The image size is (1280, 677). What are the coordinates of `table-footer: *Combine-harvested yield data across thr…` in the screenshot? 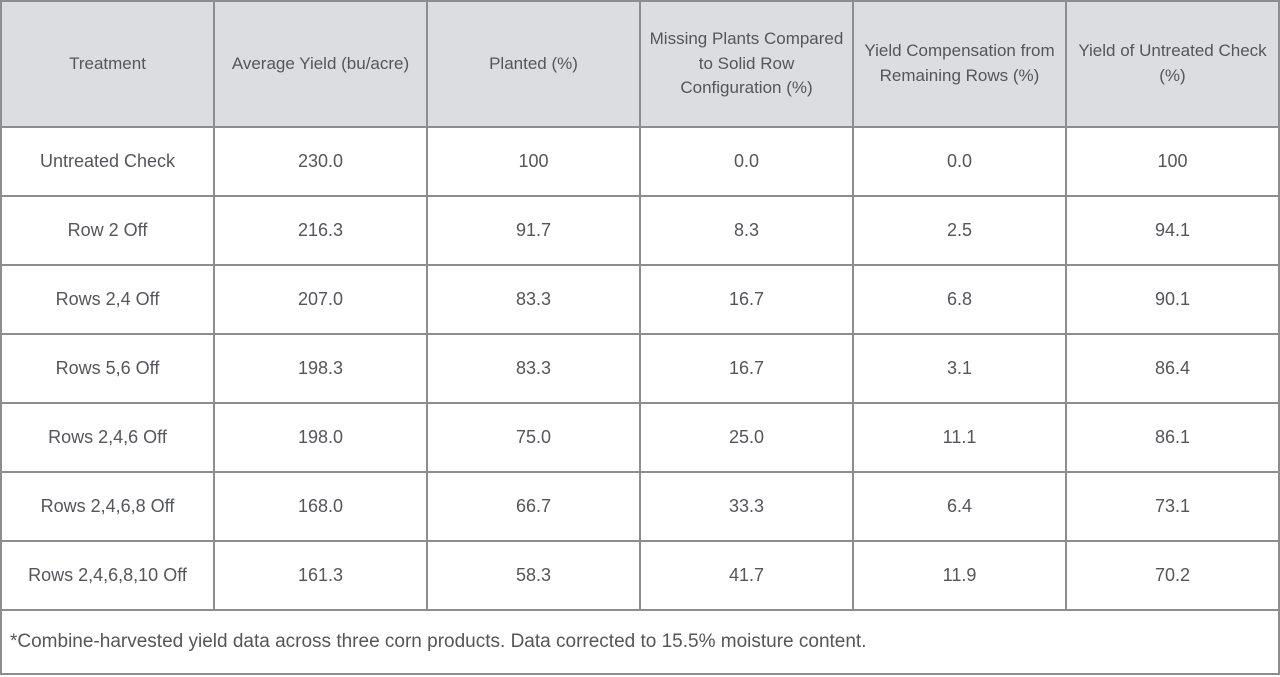 It's located at (640, 642).